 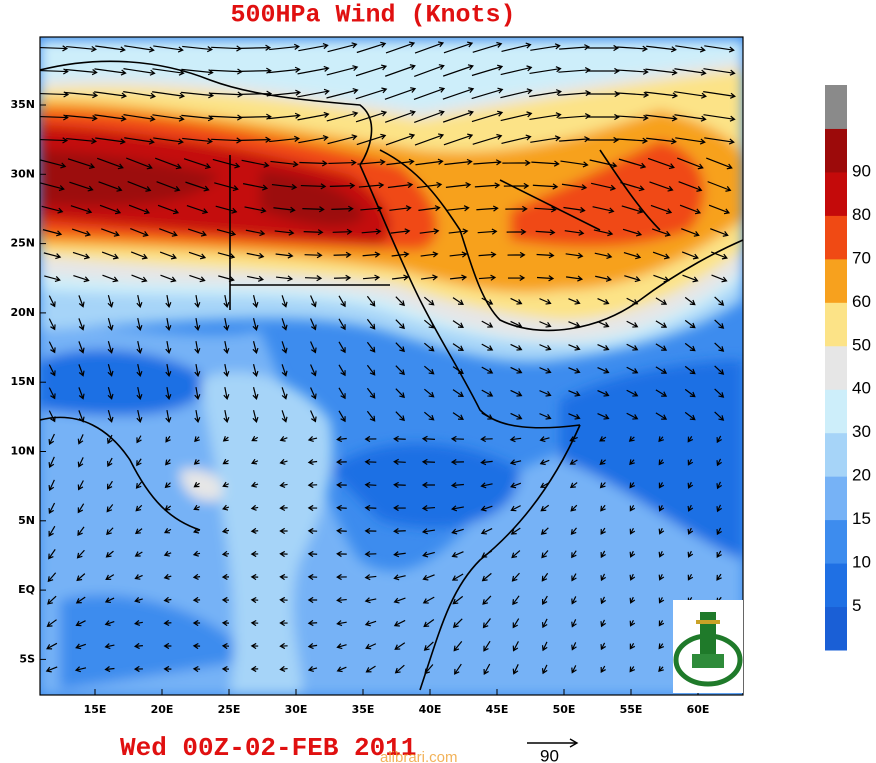 I want to click on timestamp: Wed 00Z-02-FEB 2011, so click(x=268, y=748).